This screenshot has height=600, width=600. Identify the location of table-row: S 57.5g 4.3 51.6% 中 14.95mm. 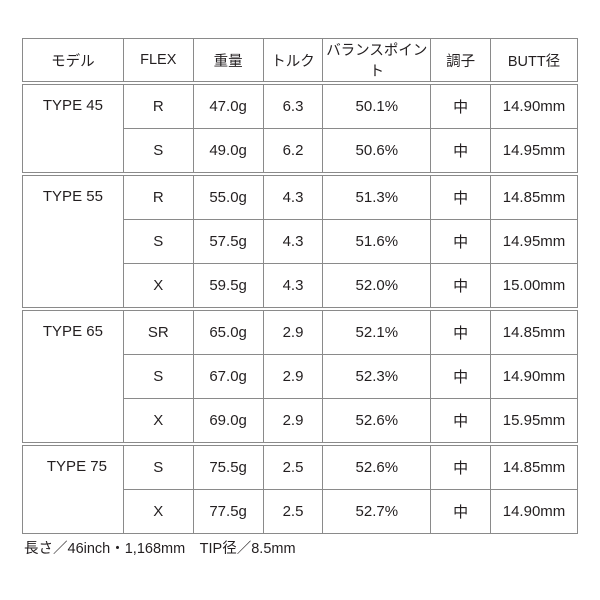
(300, 241).